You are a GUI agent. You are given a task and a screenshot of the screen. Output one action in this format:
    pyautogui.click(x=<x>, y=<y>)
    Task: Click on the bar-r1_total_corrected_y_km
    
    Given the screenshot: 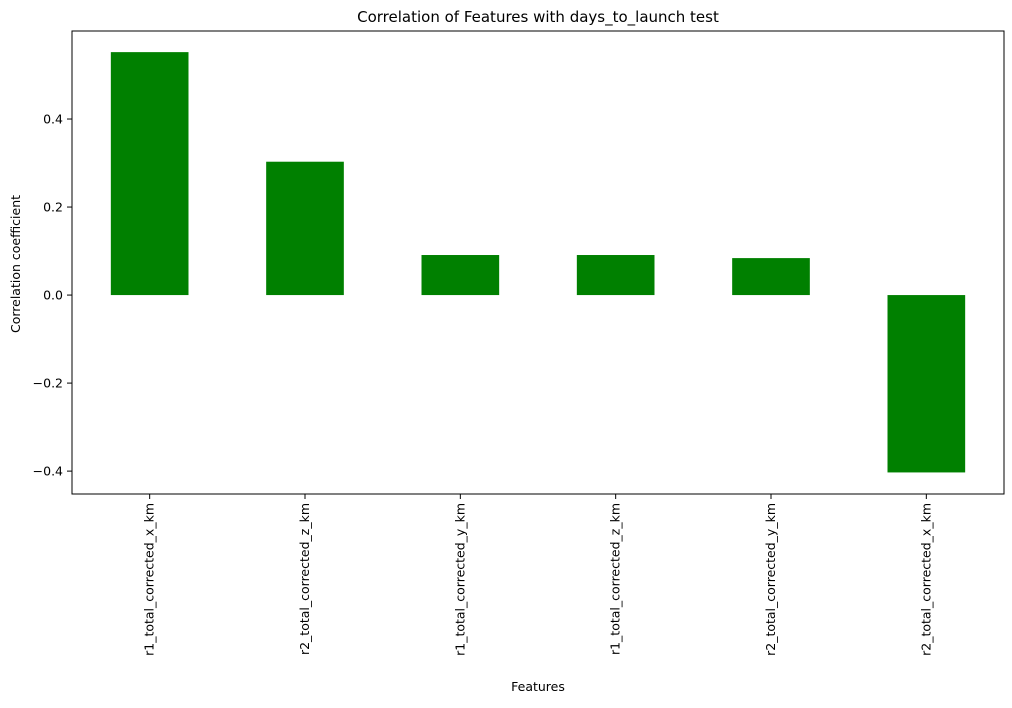 What is the action you would take?
    pyautogui.click(x=460, y=275)
    